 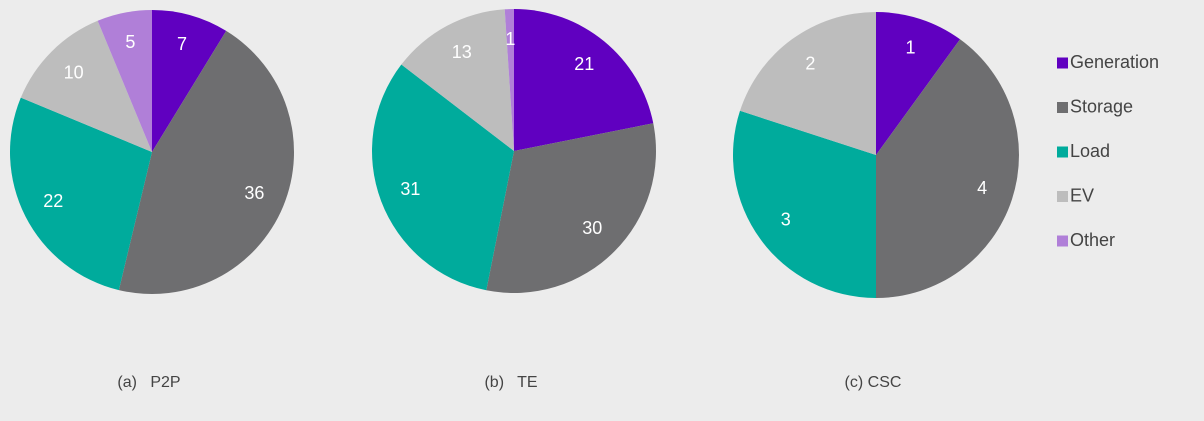 What do you see at coordinates (982, 188) in the screenshot?
I see `data-label: 4` at bounding box center [982, 188].